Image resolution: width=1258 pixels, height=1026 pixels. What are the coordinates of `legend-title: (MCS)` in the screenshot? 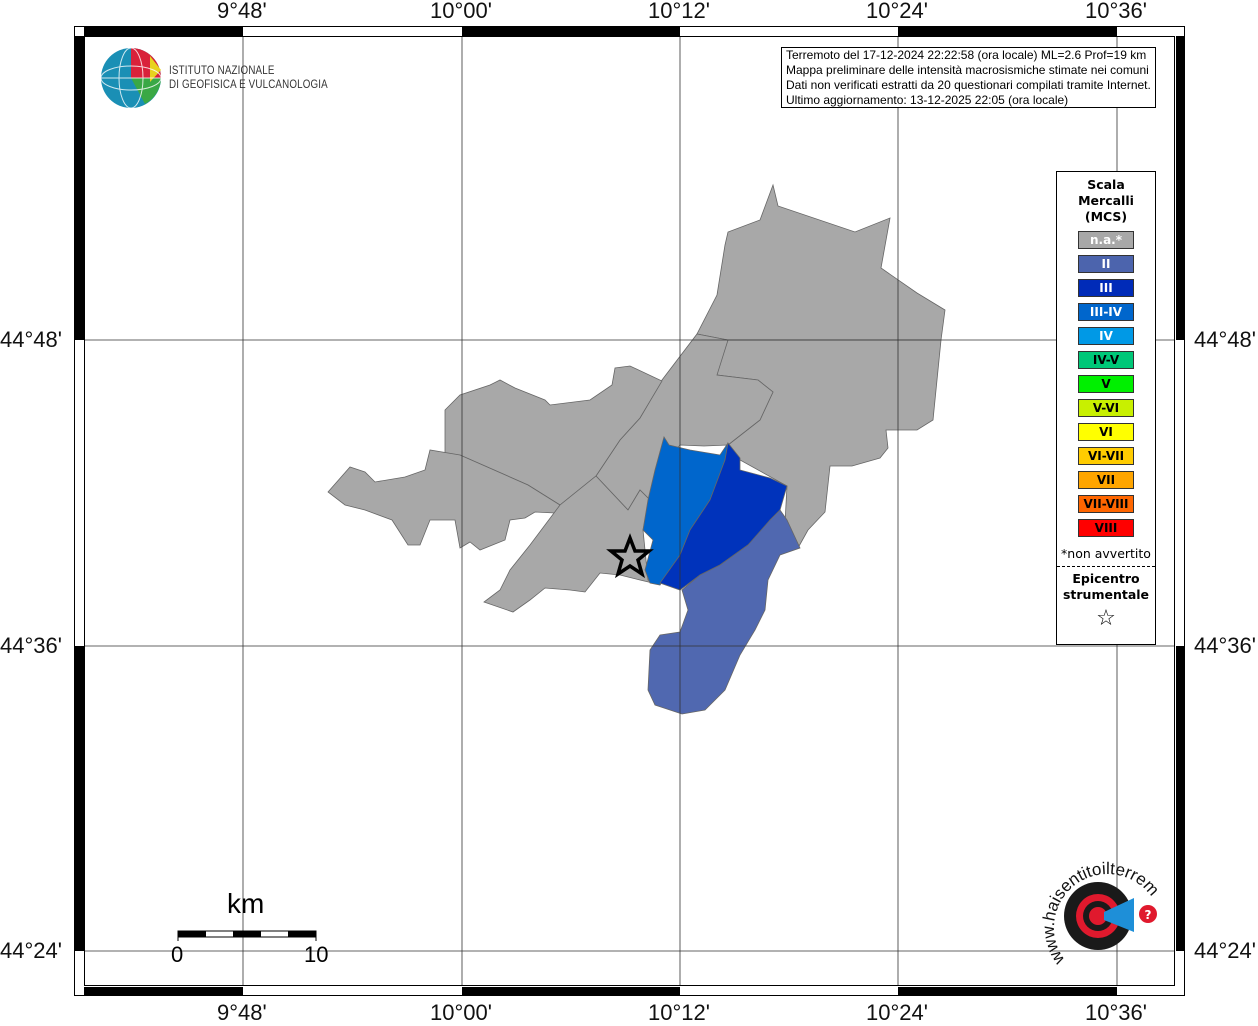 It's located at (1106, 216).